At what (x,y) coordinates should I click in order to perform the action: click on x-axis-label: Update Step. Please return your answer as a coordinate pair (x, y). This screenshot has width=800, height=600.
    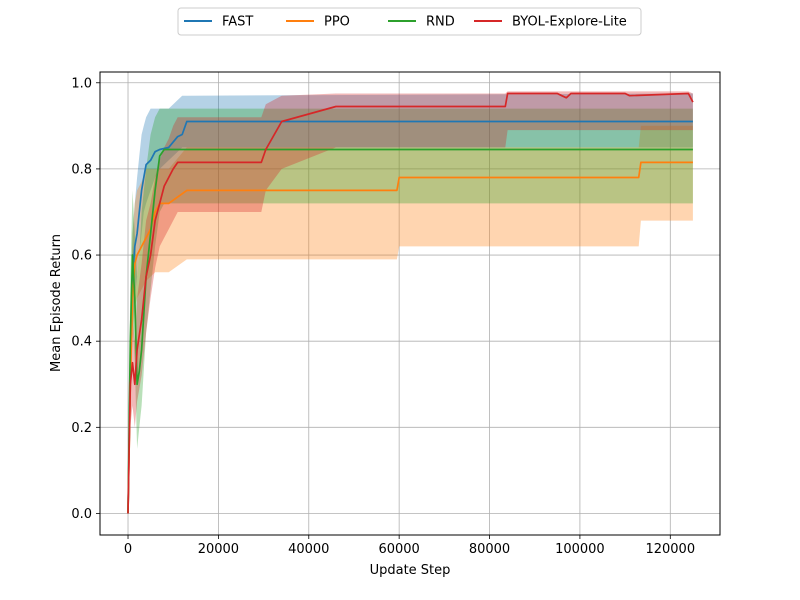
    Looking at the image, I should click on (410, 570).